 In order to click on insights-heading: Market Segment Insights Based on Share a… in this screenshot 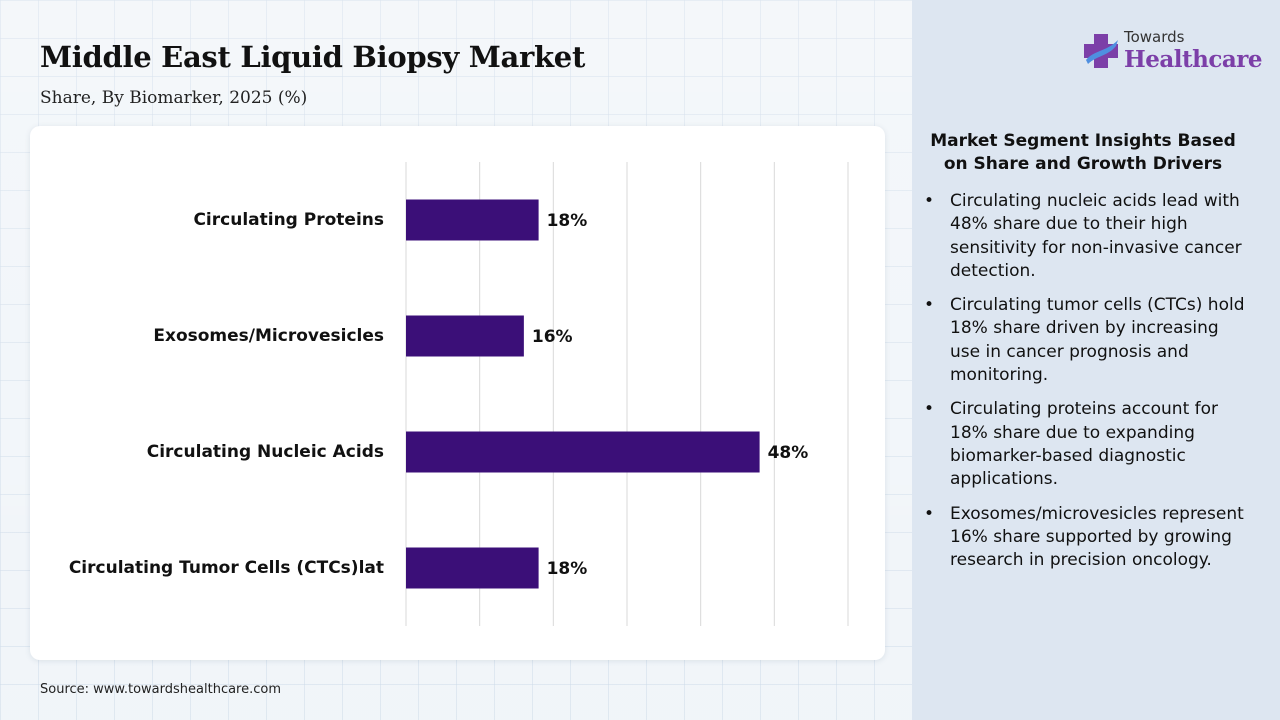, I will do `click(1083, 152)`.